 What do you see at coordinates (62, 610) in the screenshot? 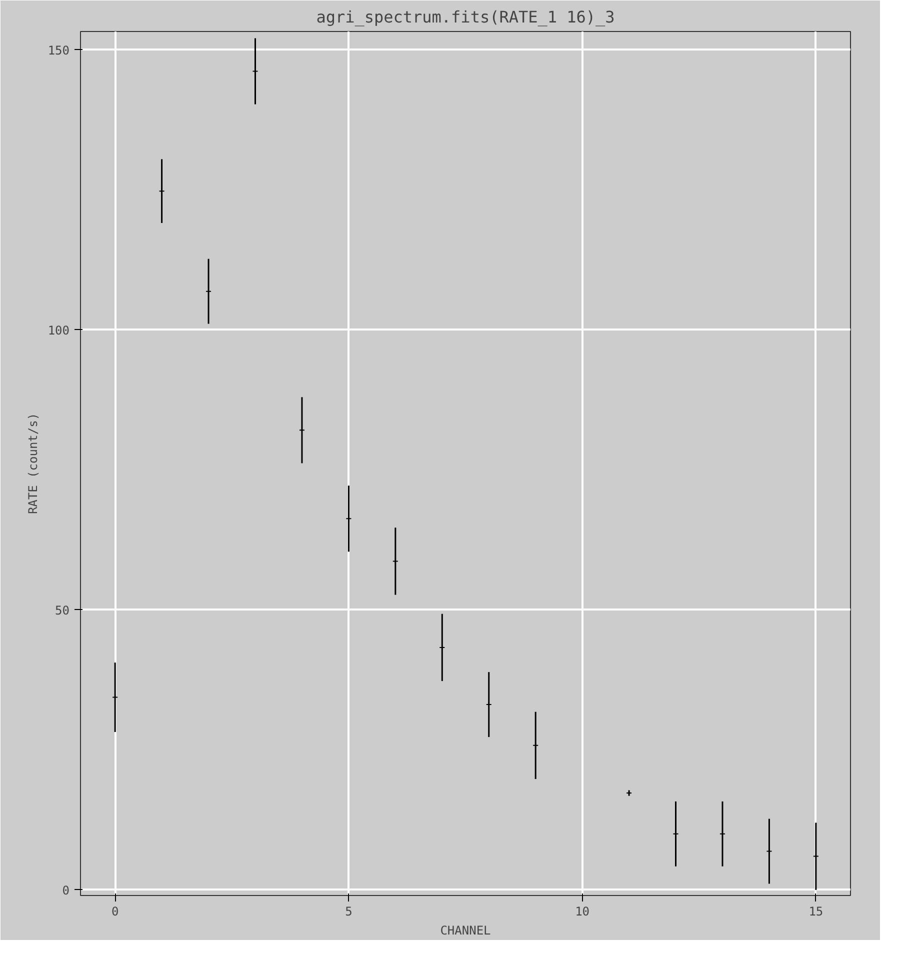
I see `y-tick-label: 50` at bounding box center [62, 610].